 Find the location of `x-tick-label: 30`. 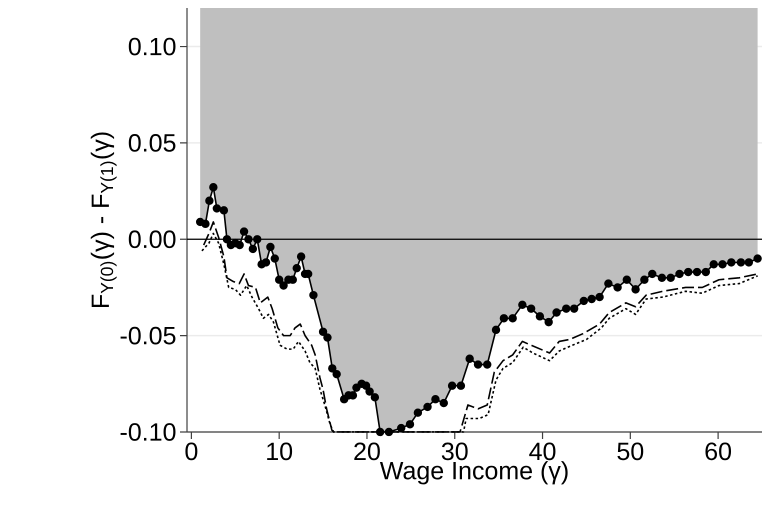

x-tick-label: 30 is located at coordinates (455, 451).